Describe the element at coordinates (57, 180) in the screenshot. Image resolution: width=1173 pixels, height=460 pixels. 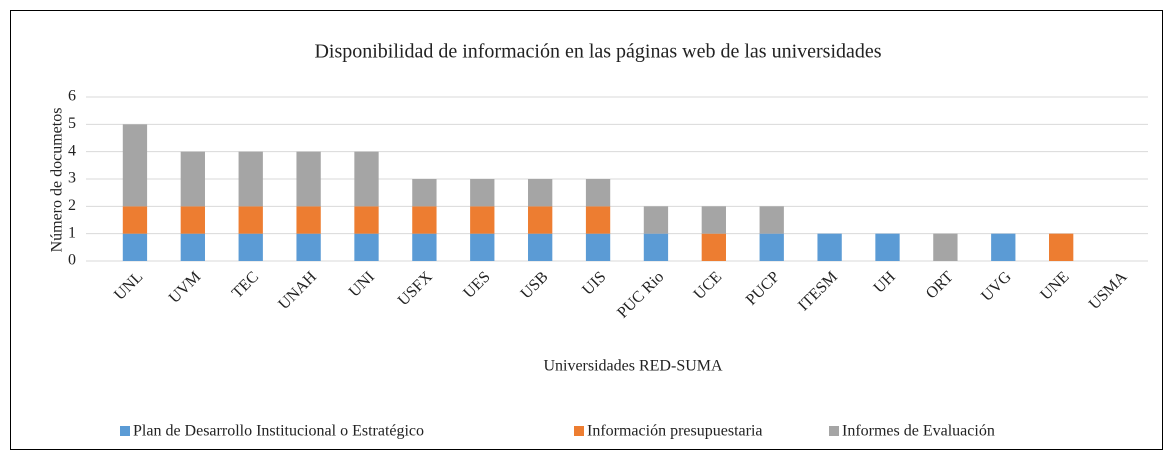
I see `y-axis-title: Número de documetos` at that location.